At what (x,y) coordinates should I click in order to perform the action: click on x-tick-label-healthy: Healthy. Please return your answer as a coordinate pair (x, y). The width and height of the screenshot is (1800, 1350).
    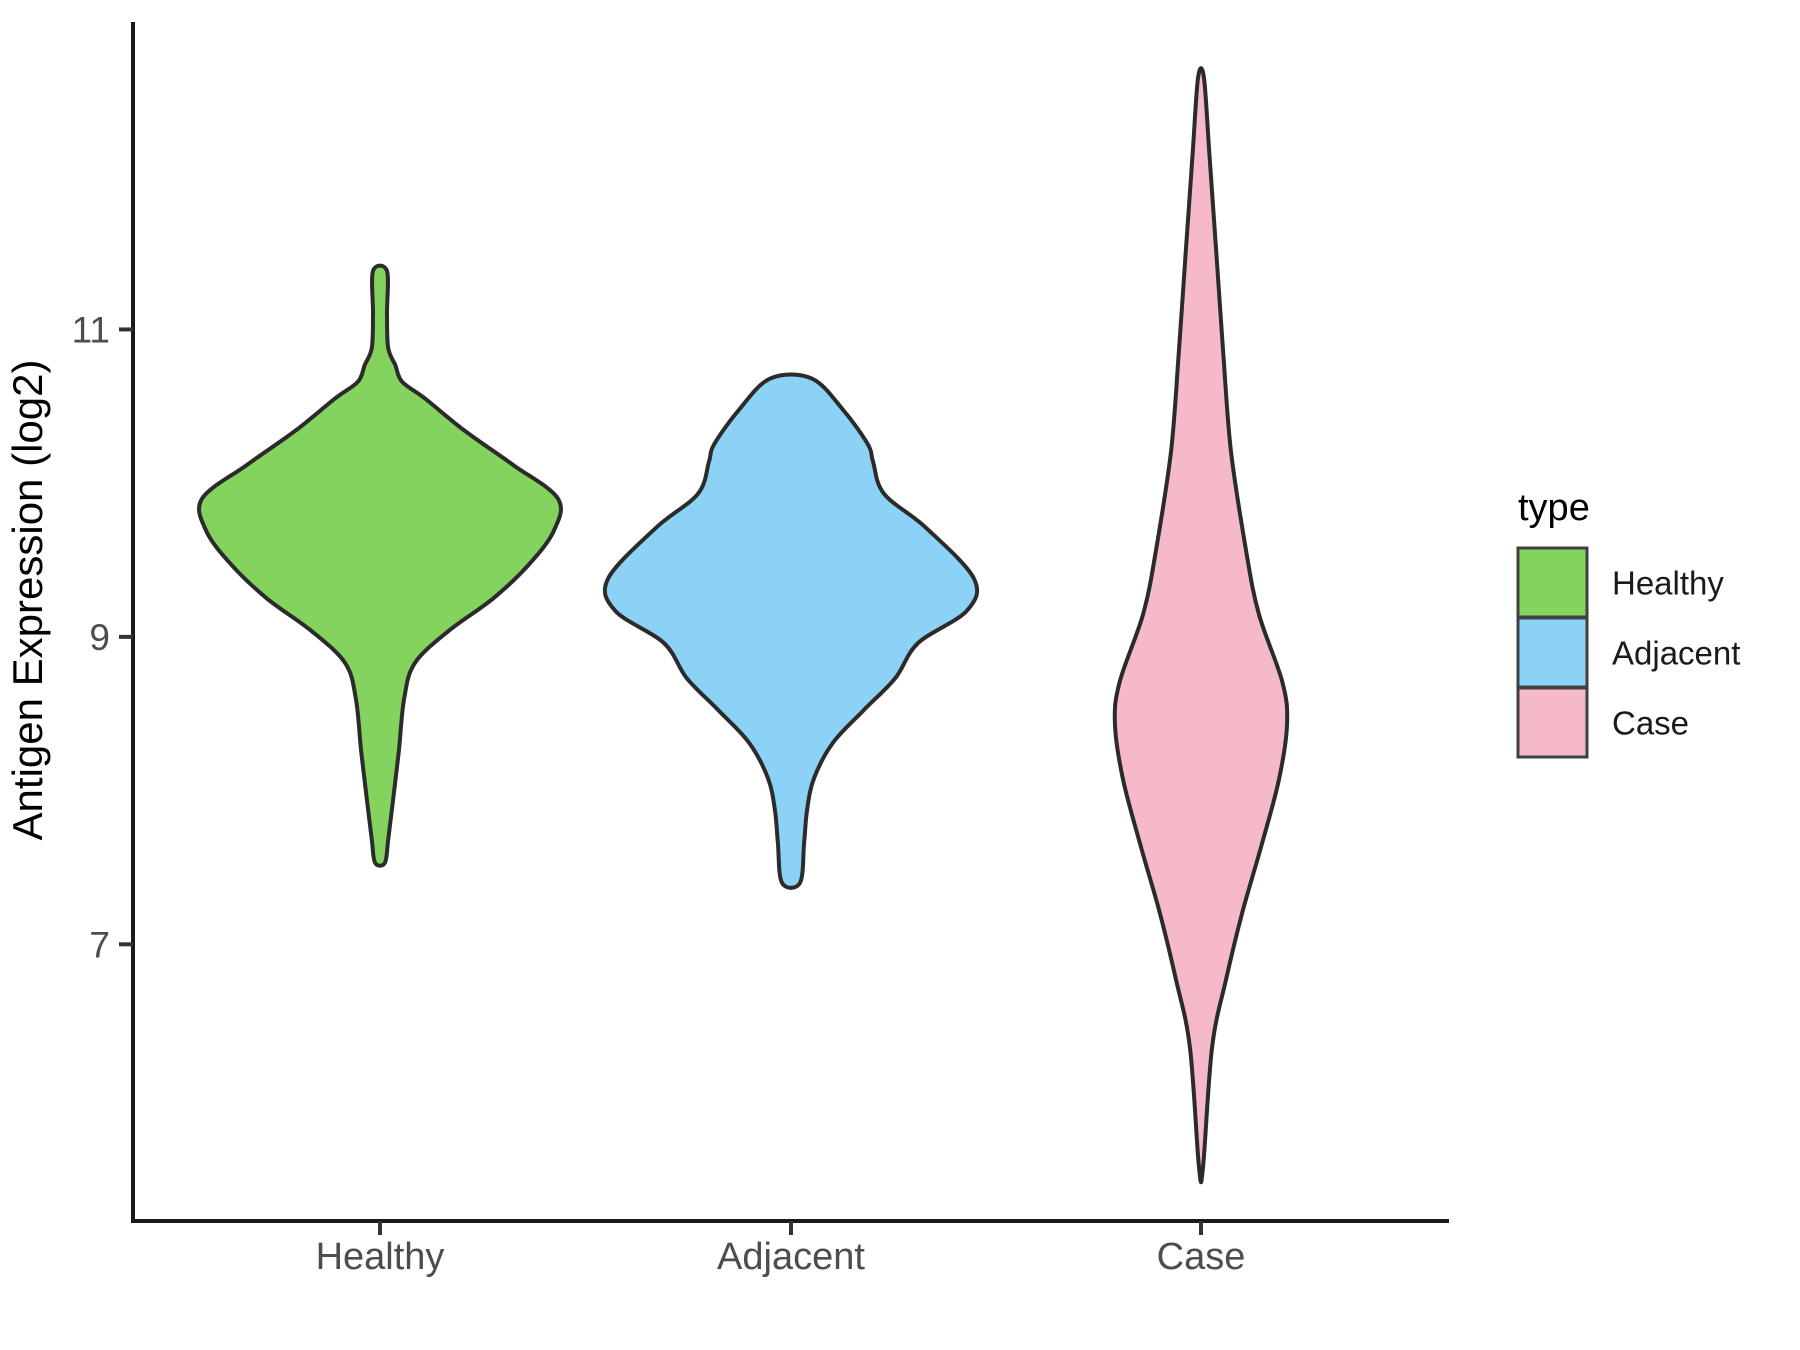
    Looking at the image, I should click on (380, 1257).